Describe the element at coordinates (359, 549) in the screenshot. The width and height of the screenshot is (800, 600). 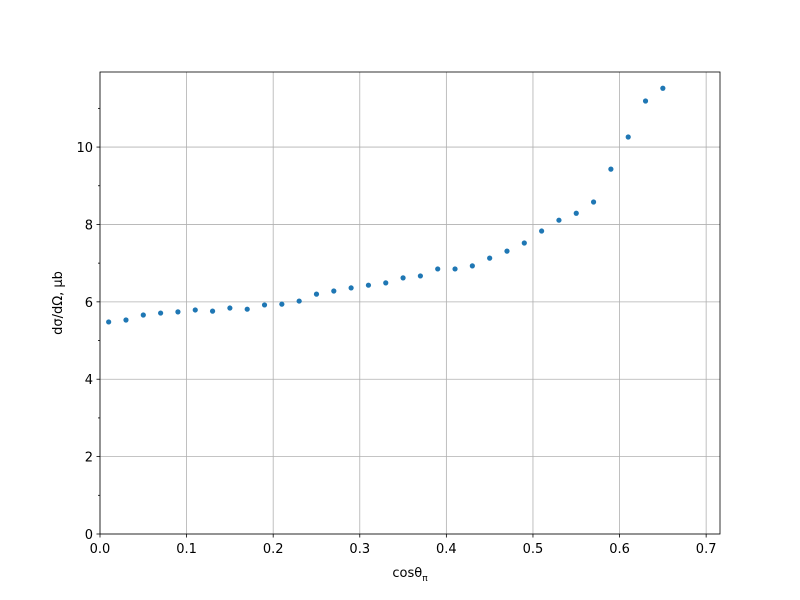
I see `x-tick-label: 0.3` at that location.